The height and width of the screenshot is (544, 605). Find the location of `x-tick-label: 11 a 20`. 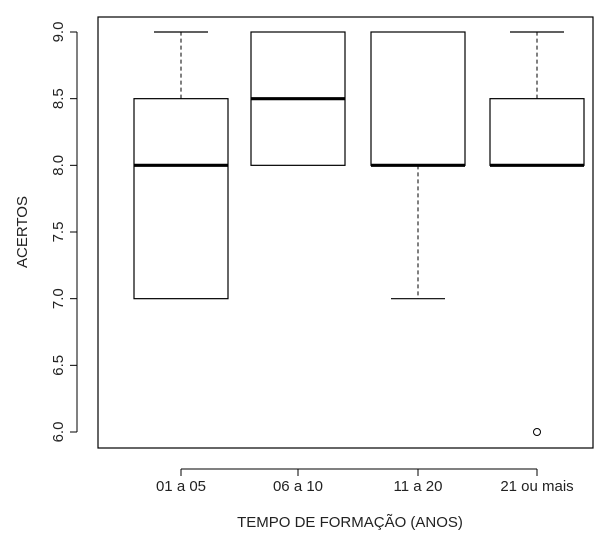

x-tick-label: 11 a 20 is located at coordinates (418, 486).